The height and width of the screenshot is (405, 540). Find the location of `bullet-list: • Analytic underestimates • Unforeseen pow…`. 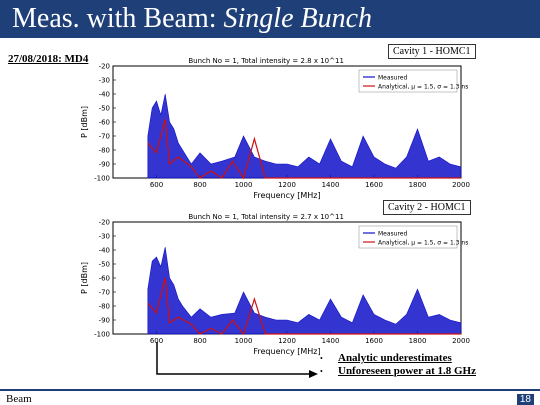

bullet-list: • Analytic underestimates • Unforeseen pow… is located at coordinates (398, 365).